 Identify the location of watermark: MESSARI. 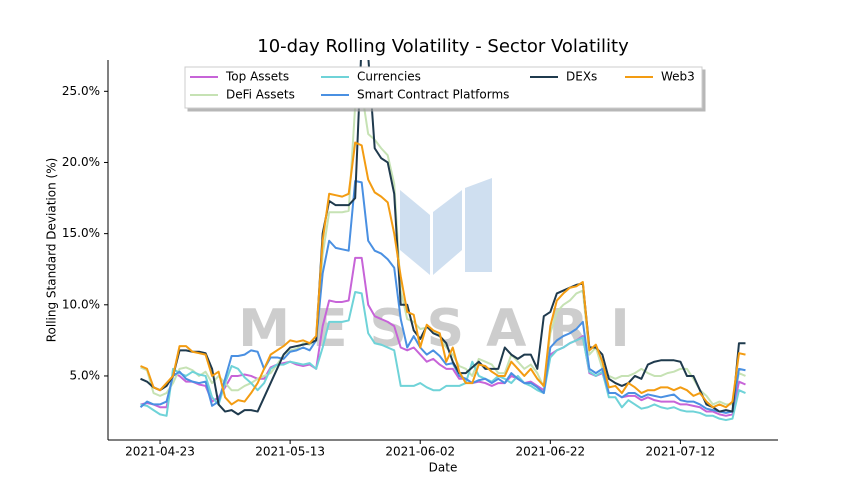
(444, 329).